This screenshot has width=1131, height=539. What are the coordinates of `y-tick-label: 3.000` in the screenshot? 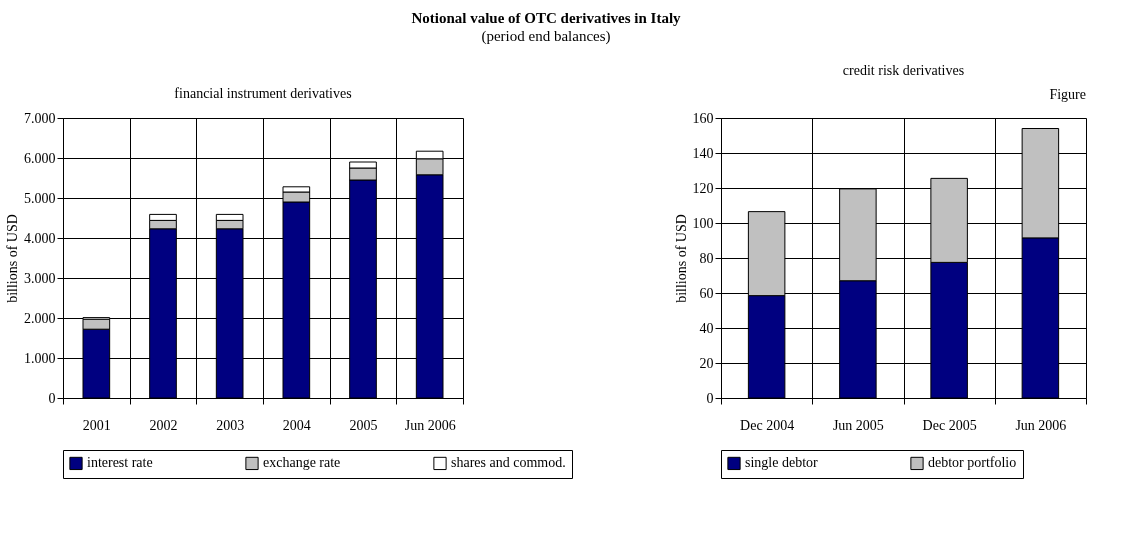 It's located at (40, 278).